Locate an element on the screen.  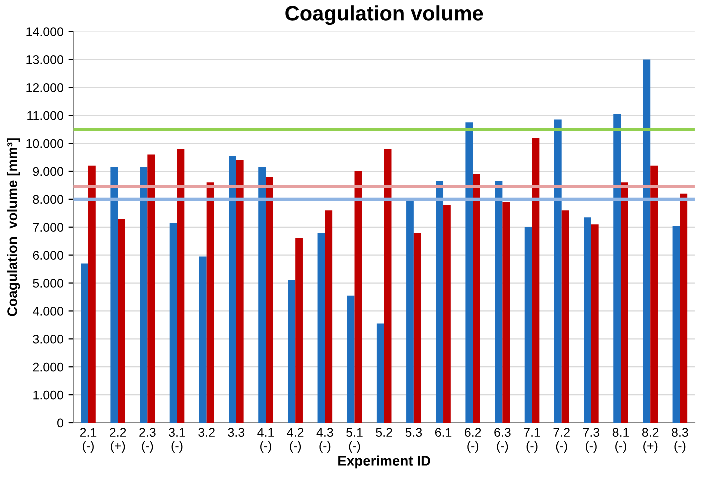
y-tick-label: 12.000 is located at coordinates (45, 87).